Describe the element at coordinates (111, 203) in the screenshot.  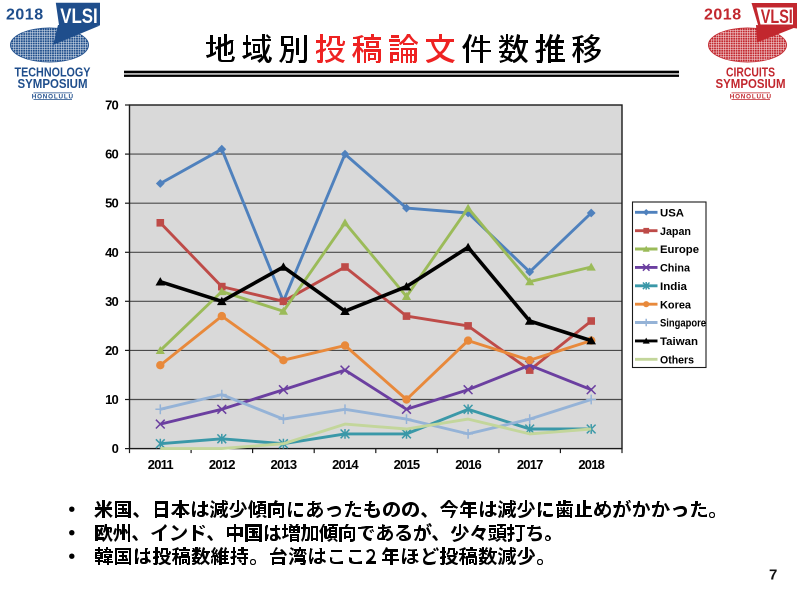
I see `svg-text: 50` at that location.